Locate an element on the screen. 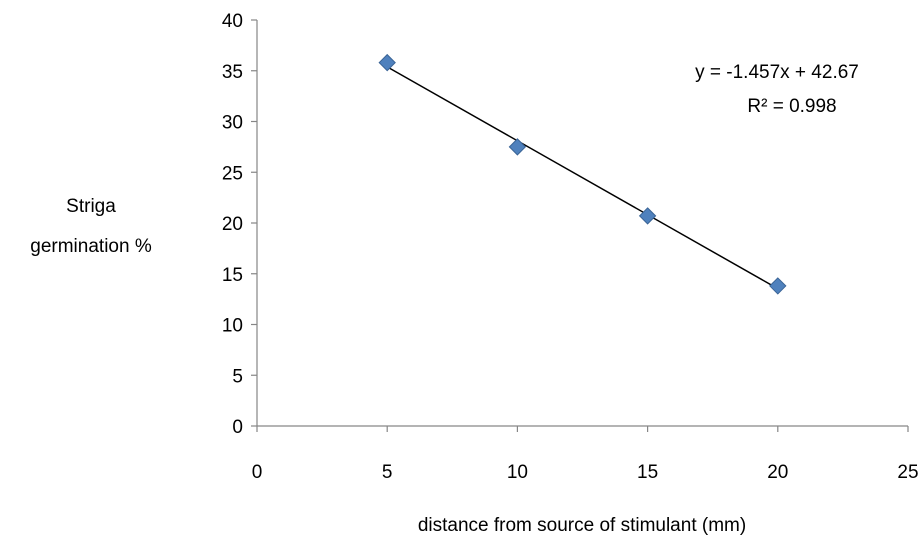  trendline-equation: y = -1.457x + 42.67 is located at coordinates (777, 72).